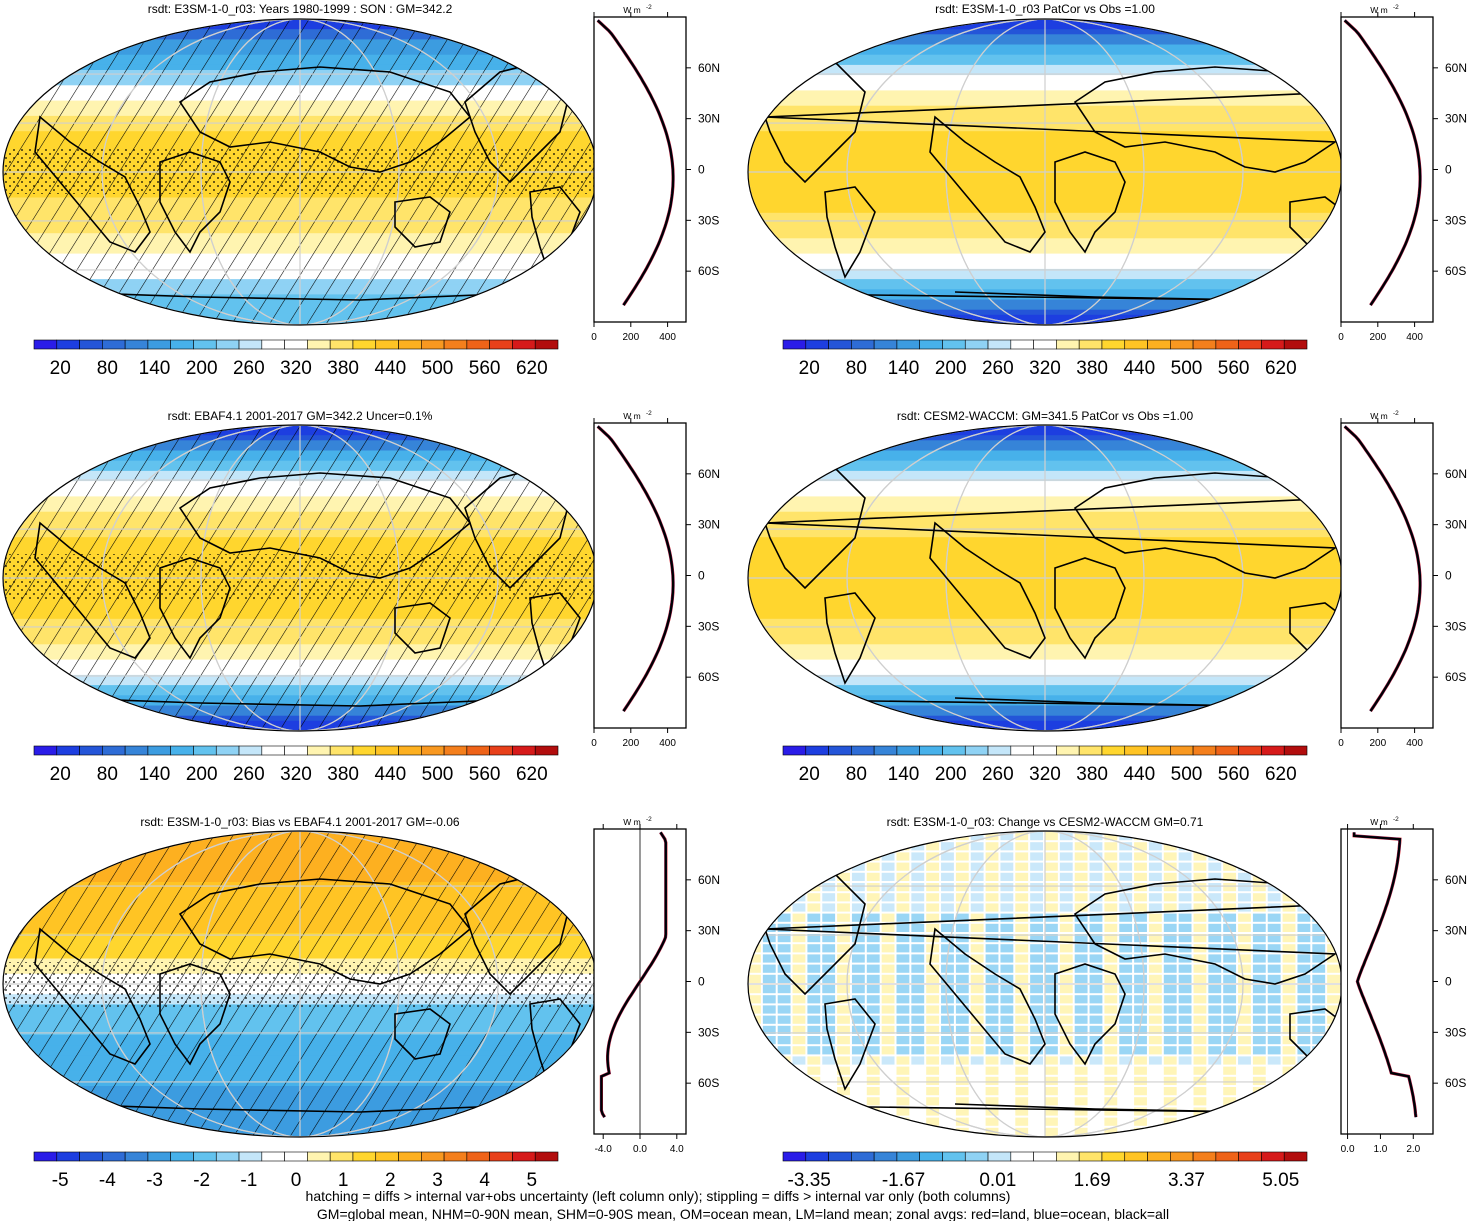 Image resolution: width=1483 pixels, height=1221 pixels. Describe the element at coordinates (701, 576) in the screenshot. I see `zonal-lat-label: 0` at that location.